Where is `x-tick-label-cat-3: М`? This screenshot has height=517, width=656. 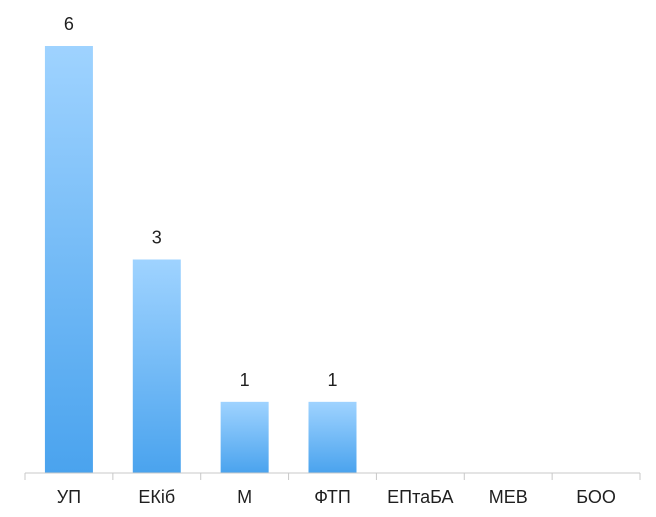
x-tick-label-cat-3: М is located at coordinates (244, 497).